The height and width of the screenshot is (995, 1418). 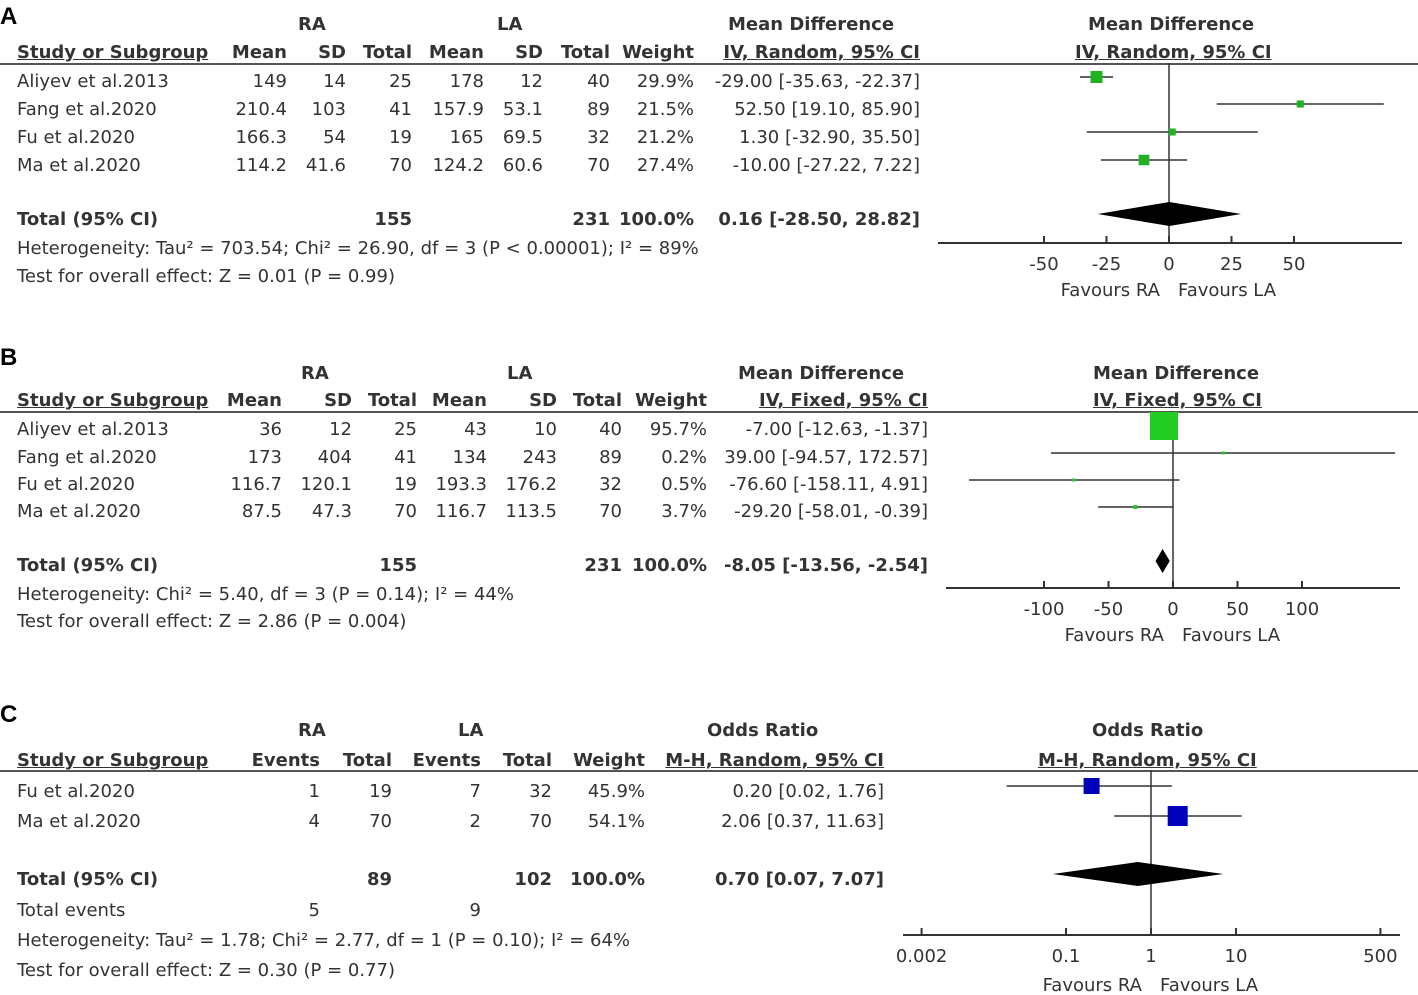 What do you see at coordinates (1231, 264) in the screenshot?
I see `axis-tick-label: 25` at bounding box center [1231, 264].